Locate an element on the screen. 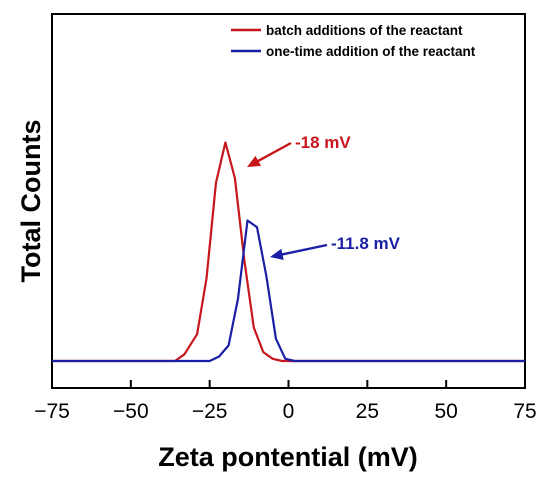  annotation-label: -18 mV is located at coordinates (323, 142).